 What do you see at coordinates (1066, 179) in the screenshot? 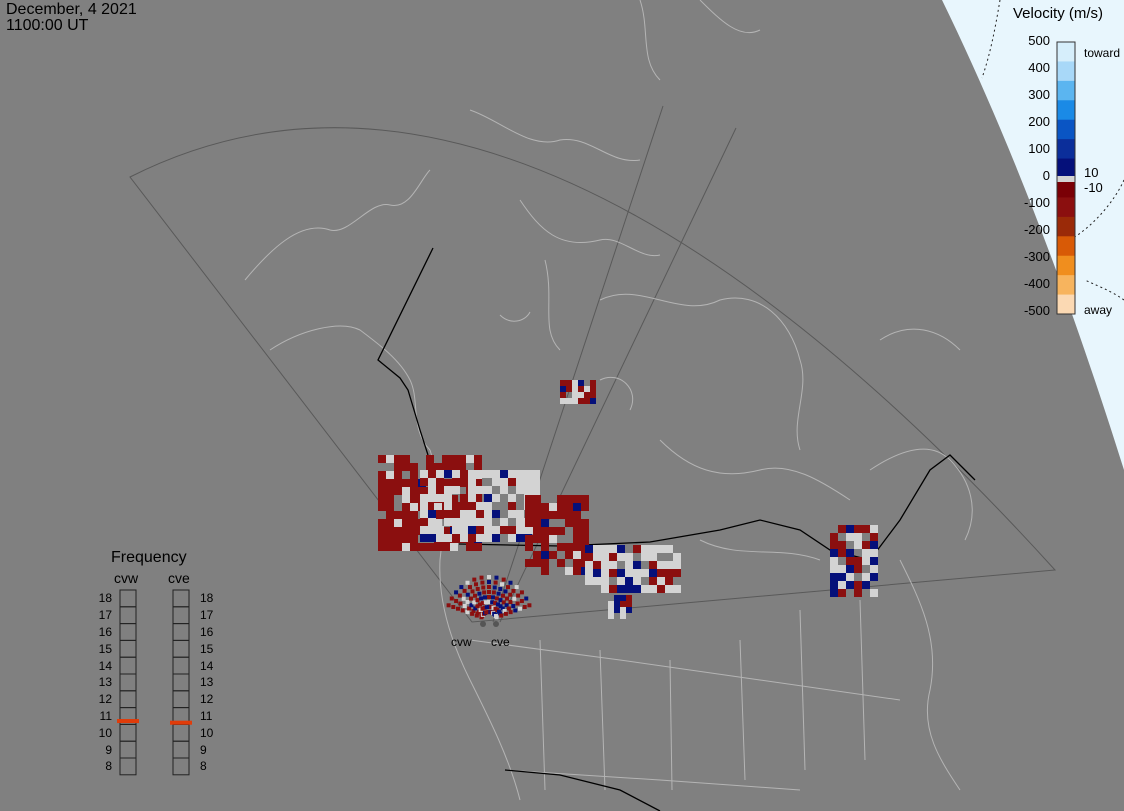
I see `colorbar-low-velocity-band` at bounding box center [1066, 179].